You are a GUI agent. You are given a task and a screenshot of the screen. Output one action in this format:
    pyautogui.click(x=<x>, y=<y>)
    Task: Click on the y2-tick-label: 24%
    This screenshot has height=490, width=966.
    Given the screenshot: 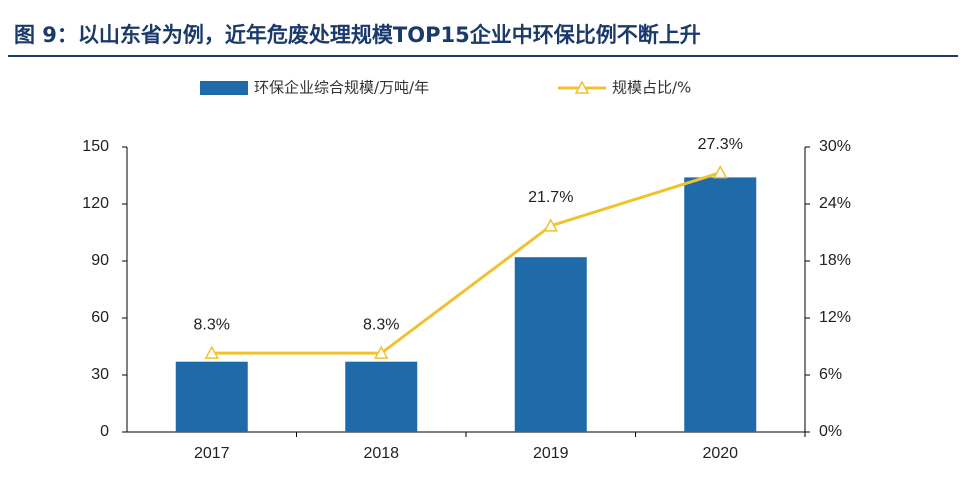 What is the action you would take?
    pyautogui.click(x=835, y=203)
    